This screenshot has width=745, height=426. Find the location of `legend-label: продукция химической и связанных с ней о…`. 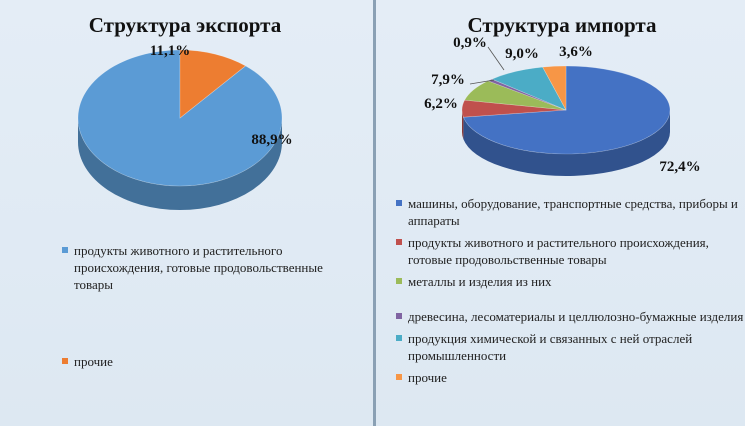

legend-label: продукция химической и связанных с ней о… is located at coordinates (550, 347).